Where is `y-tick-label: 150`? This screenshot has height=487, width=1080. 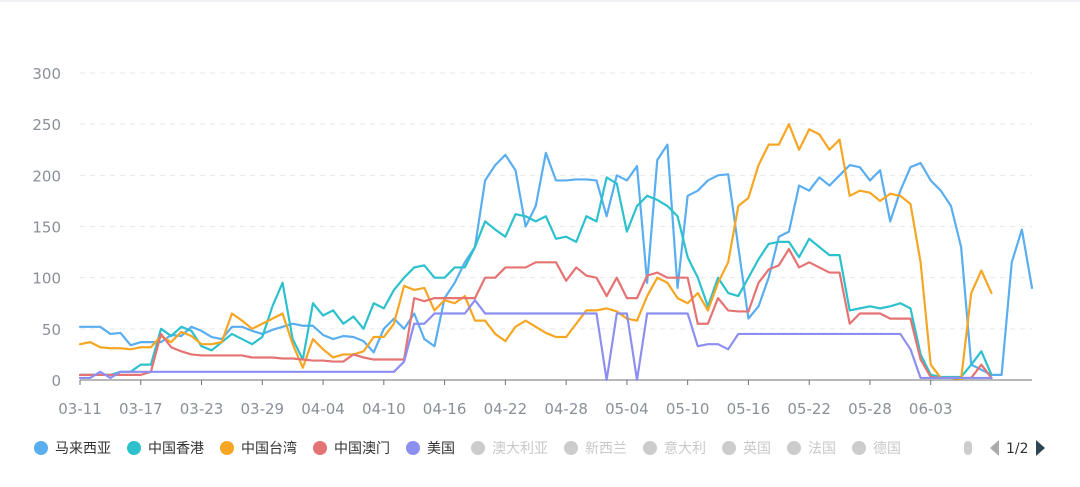 y-tick-label: 150 is located at coordinates (46, 228).